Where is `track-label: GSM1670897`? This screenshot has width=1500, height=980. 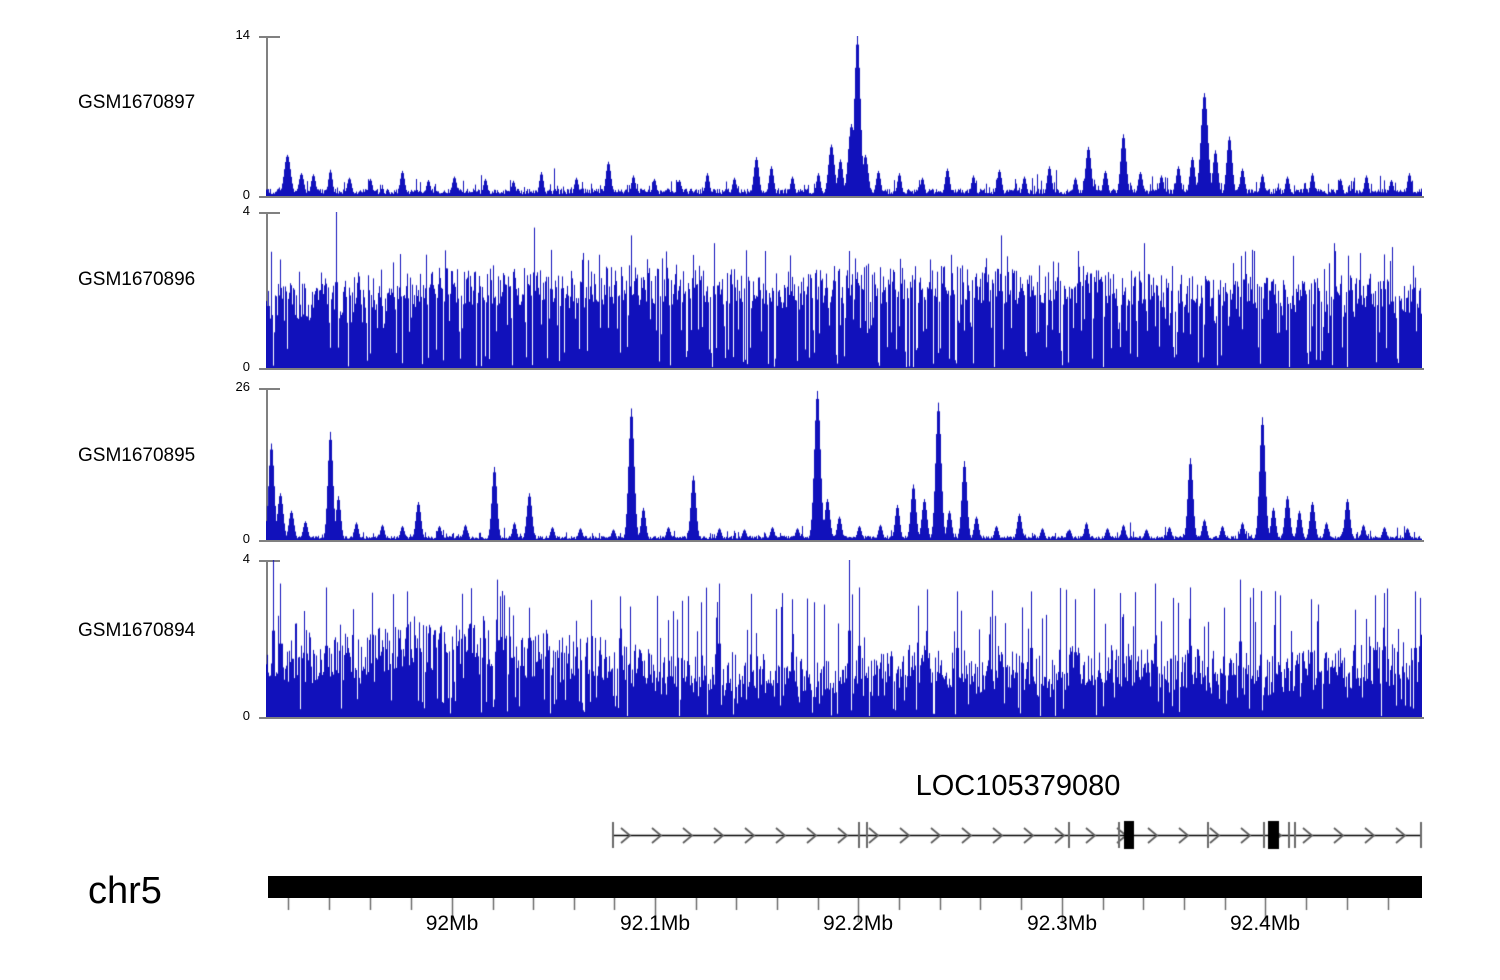
track-label: GSM1670897 is located at coordinates (137, 102).